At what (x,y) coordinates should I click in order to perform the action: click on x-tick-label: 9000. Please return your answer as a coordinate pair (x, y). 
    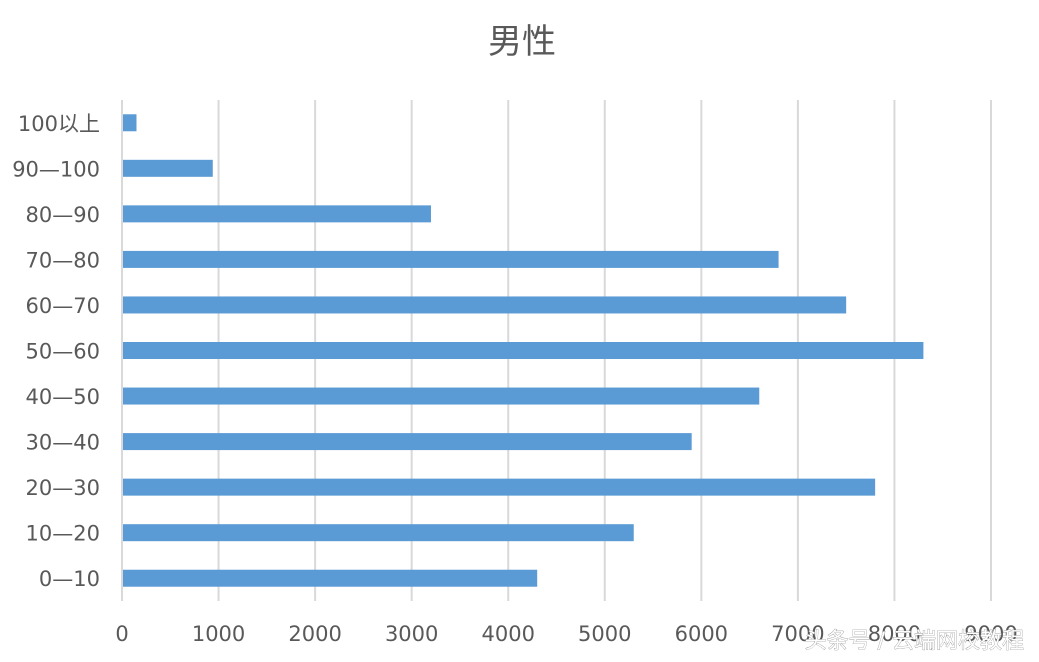
    Looking at the image, I should click on (990, 634).